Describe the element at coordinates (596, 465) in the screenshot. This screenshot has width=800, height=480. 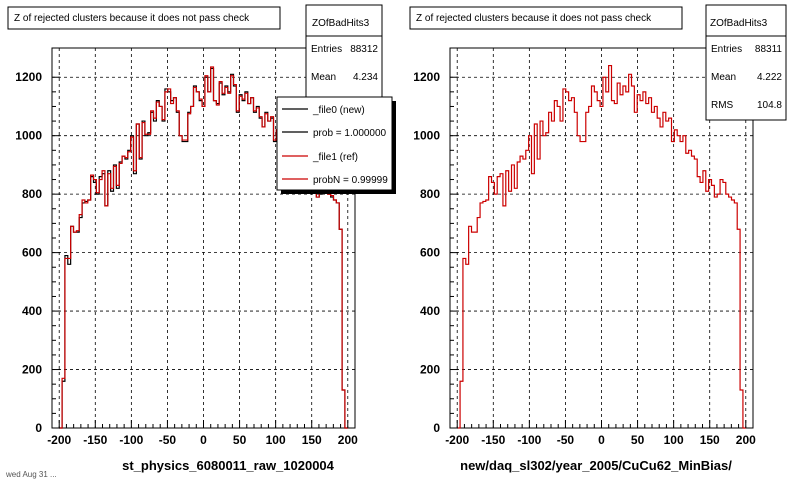
I see `right-x-axis-label: new/daq_sl302/year_2005/CuCu62_MinBias/` at that location.